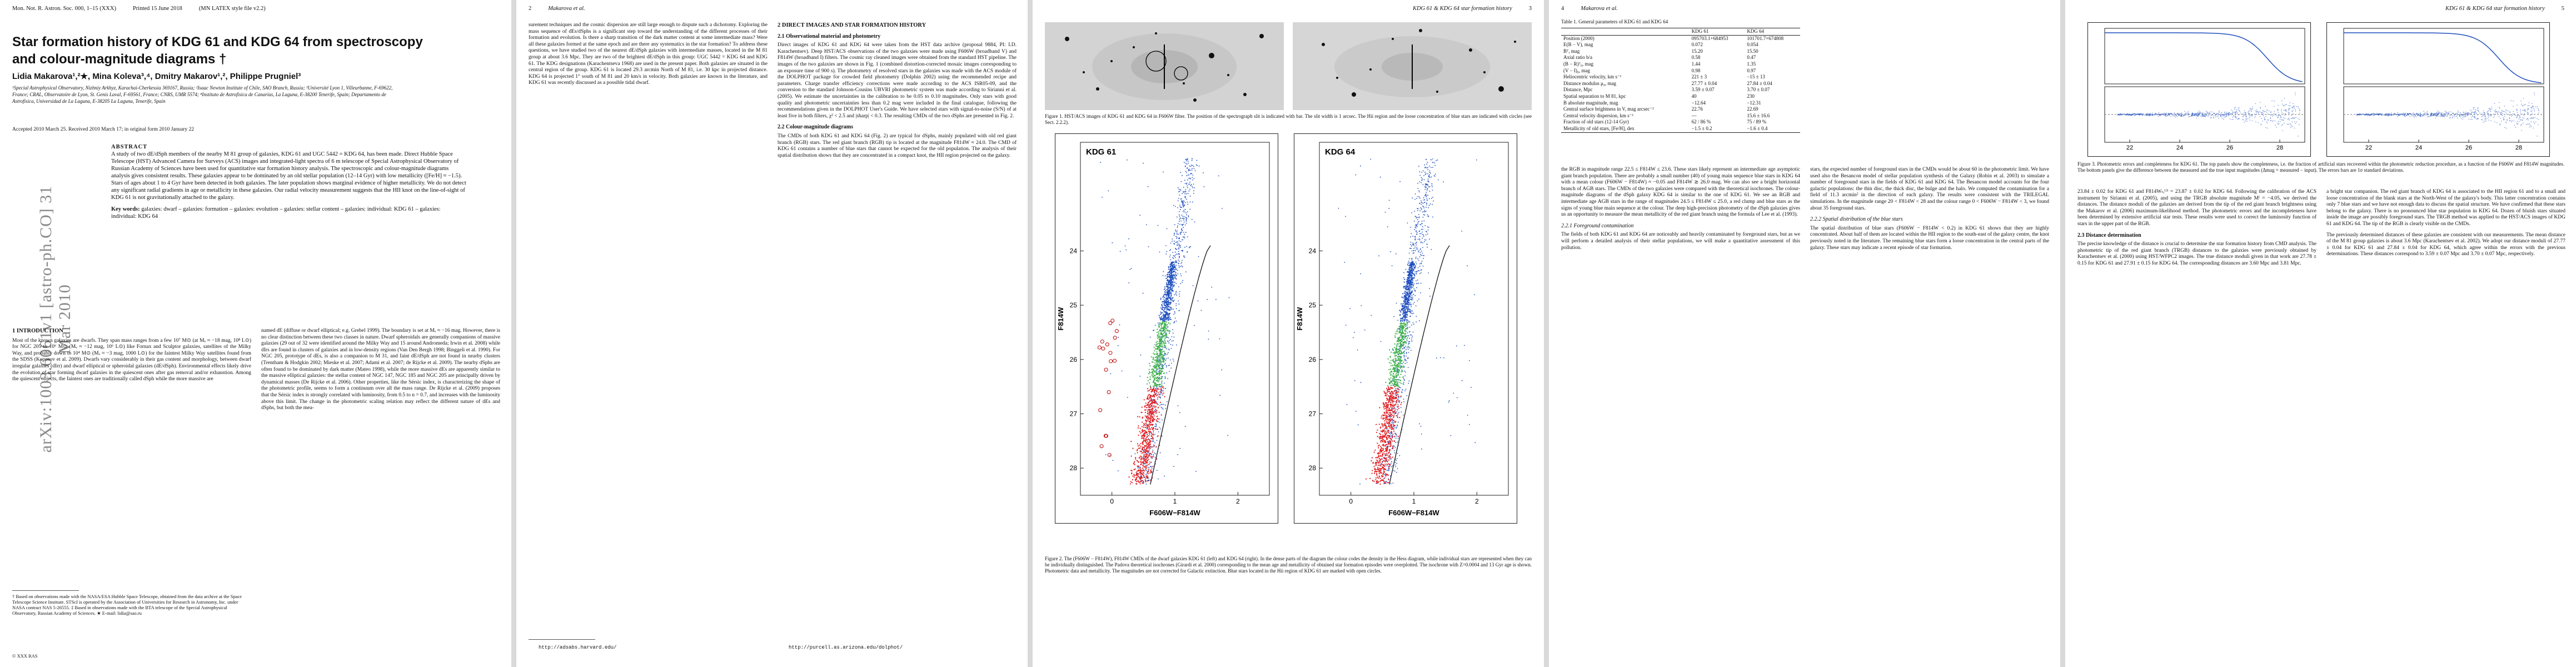 This screenshot has width=2576, height=667. I want to click on blue-star-marker, so click(1099, 347).